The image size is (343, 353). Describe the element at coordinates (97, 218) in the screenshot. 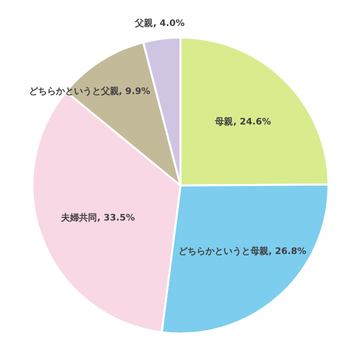

I see `slice-label: 夫婦共同, 33.5%` at that location.